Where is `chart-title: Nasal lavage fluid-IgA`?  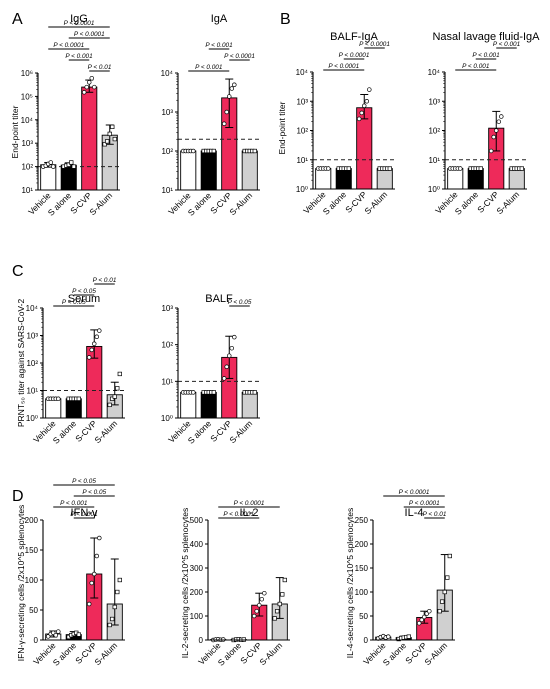
chart-title: Nasal lavage fluid-IgA is located at coordinates (486, 37).